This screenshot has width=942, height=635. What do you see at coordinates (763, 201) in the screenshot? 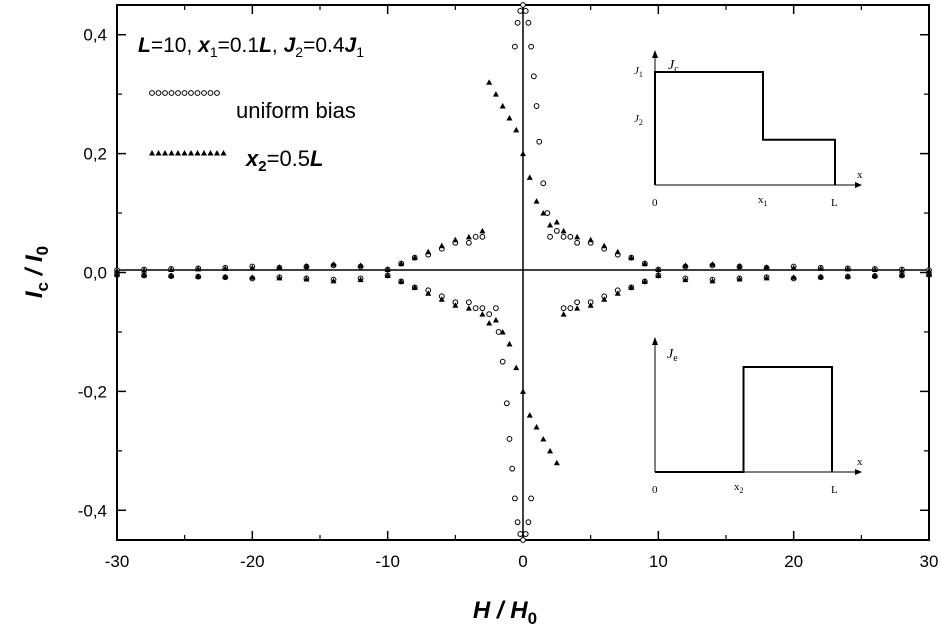
I see `inset1-x-tick-x1: x1` at bounding box center [763, 201].